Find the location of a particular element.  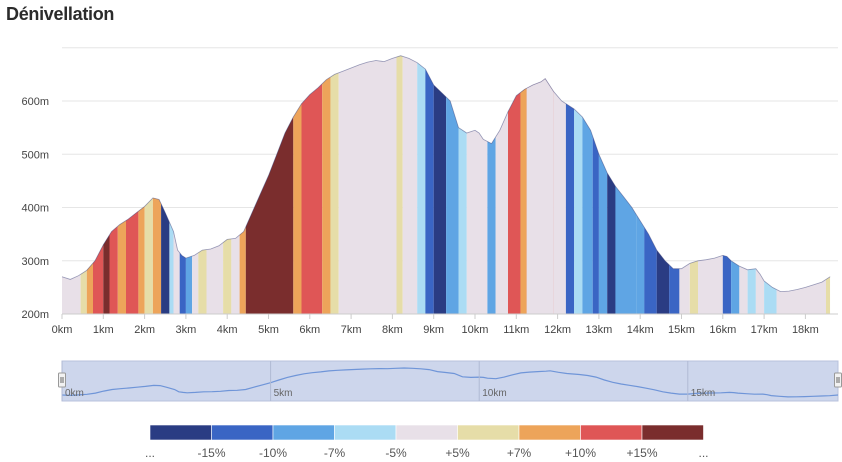

x-tick-label: 12km is located at coordinates (557, 330).